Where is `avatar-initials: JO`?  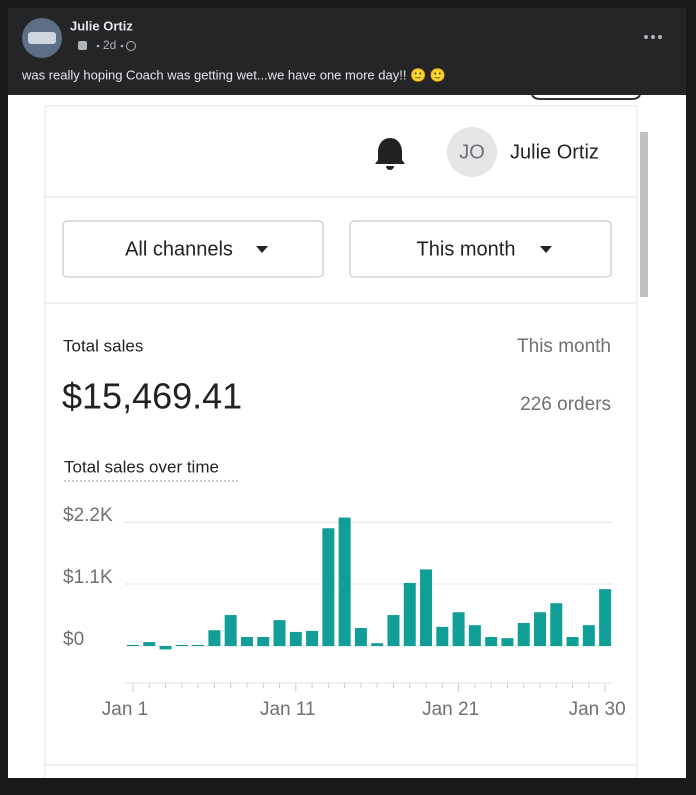 avatar-initials: JO is located at coordinates (472, 152).